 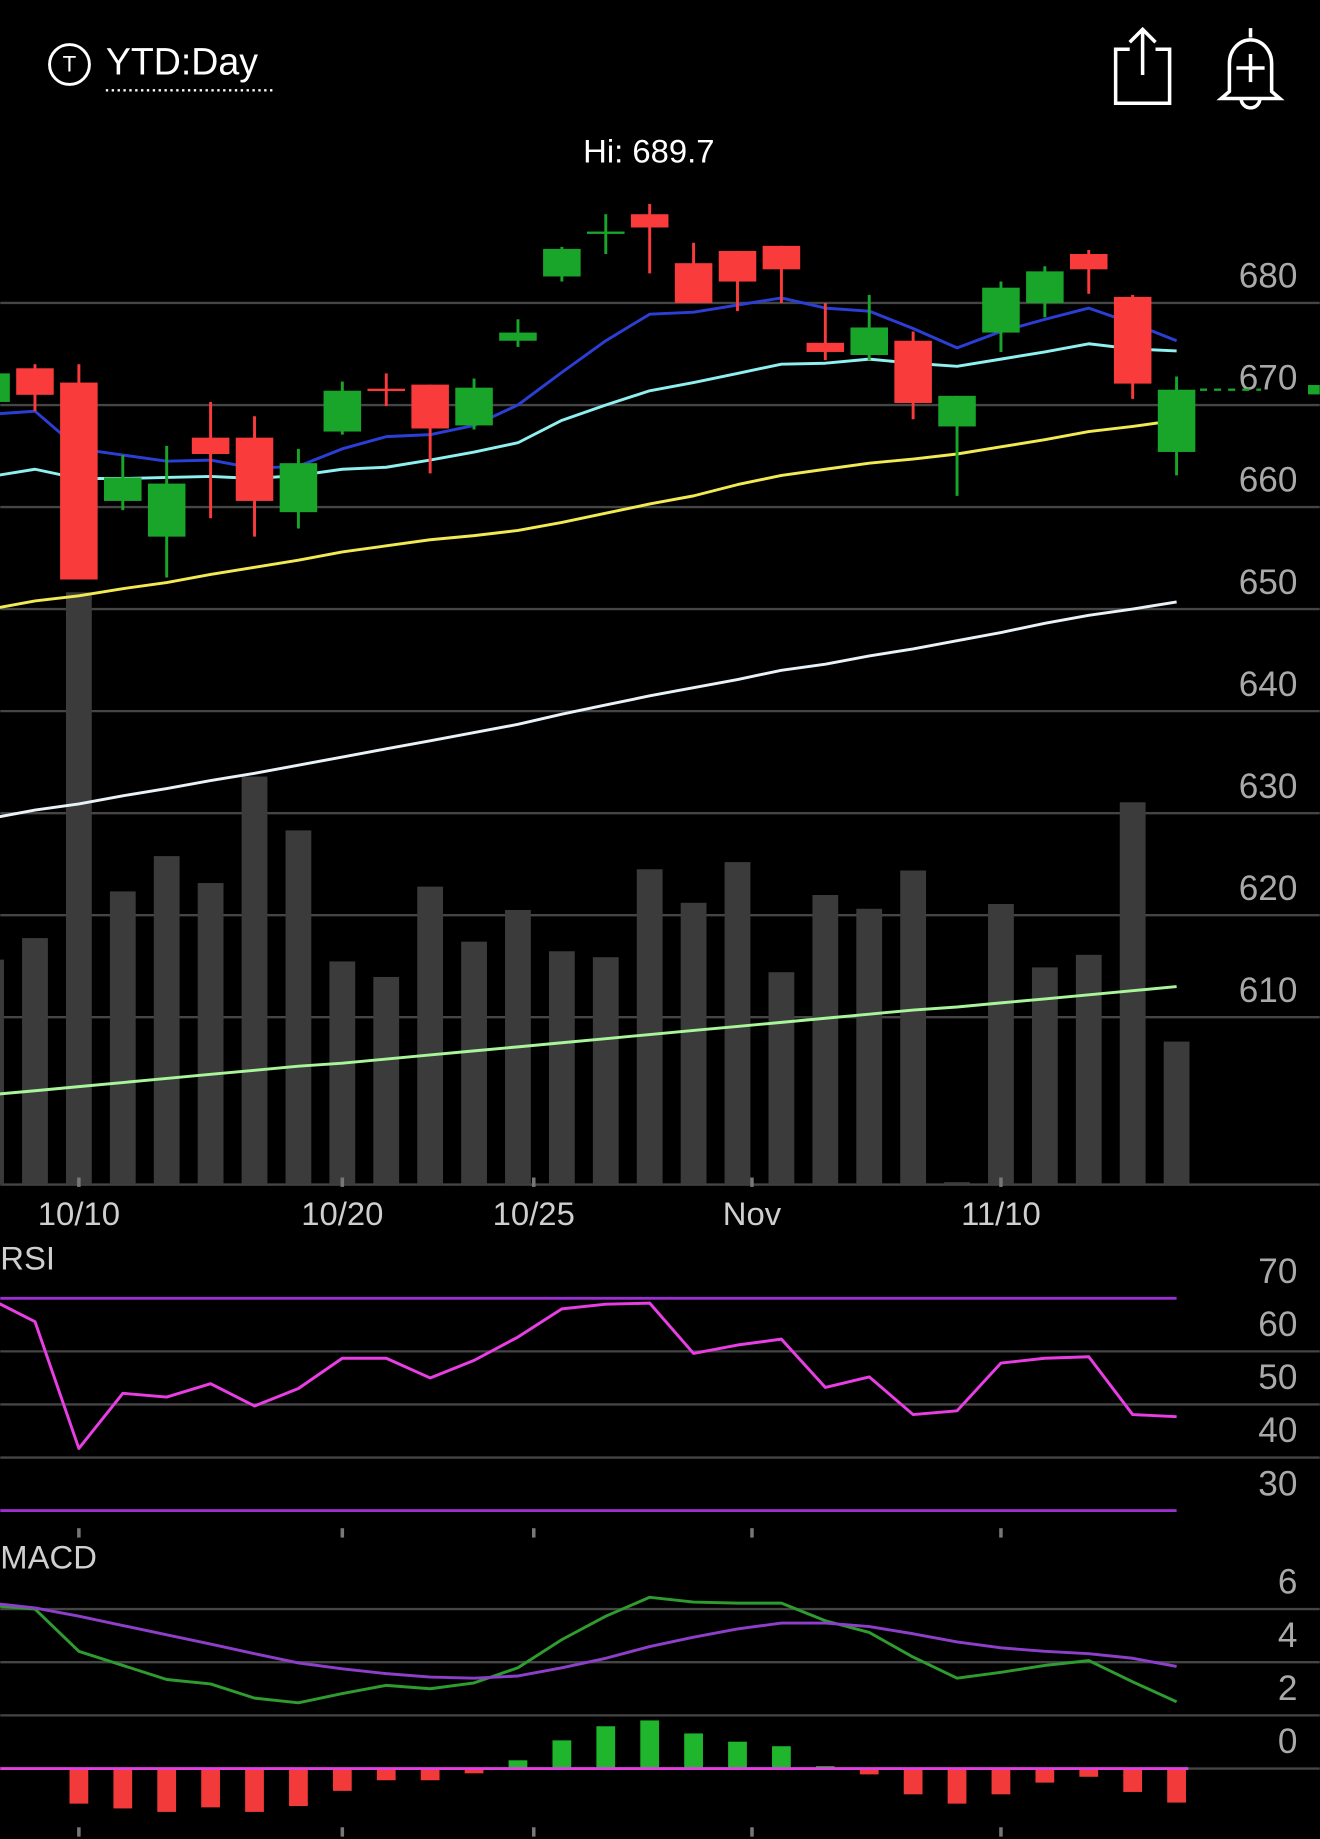 I want to click on y-tick-label: 60, so click(x=1277, y=1324).